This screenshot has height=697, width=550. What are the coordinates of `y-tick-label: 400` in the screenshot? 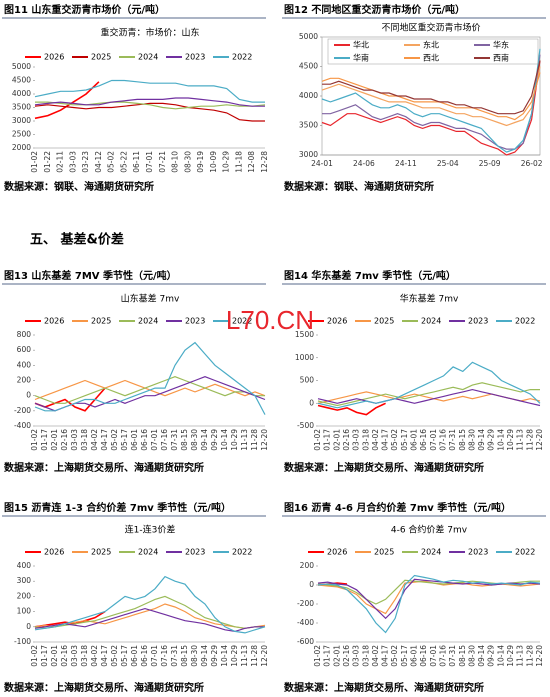 It's located at (24, 565).